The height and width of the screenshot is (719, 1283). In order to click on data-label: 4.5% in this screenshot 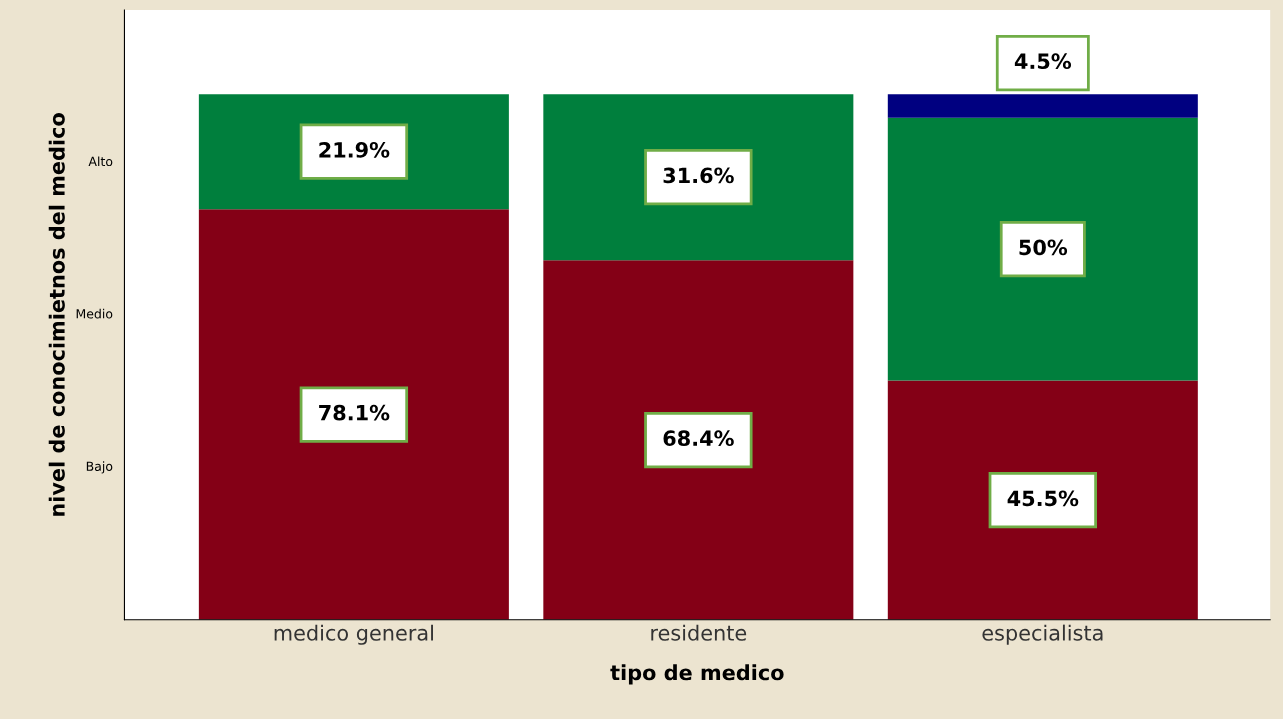, I will do `click(1043, 61)`.